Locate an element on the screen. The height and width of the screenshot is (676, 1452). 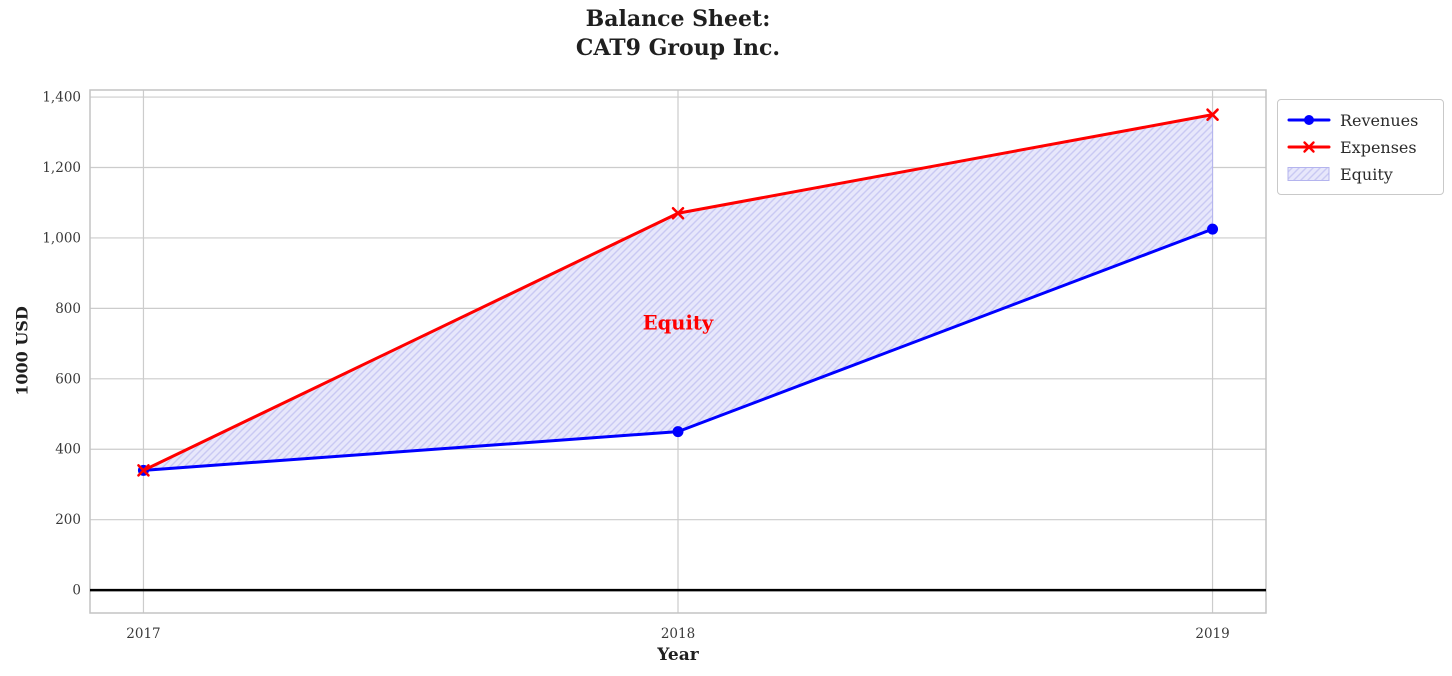
y-tick-label: 1,400 is located at coordinates (61, 98).